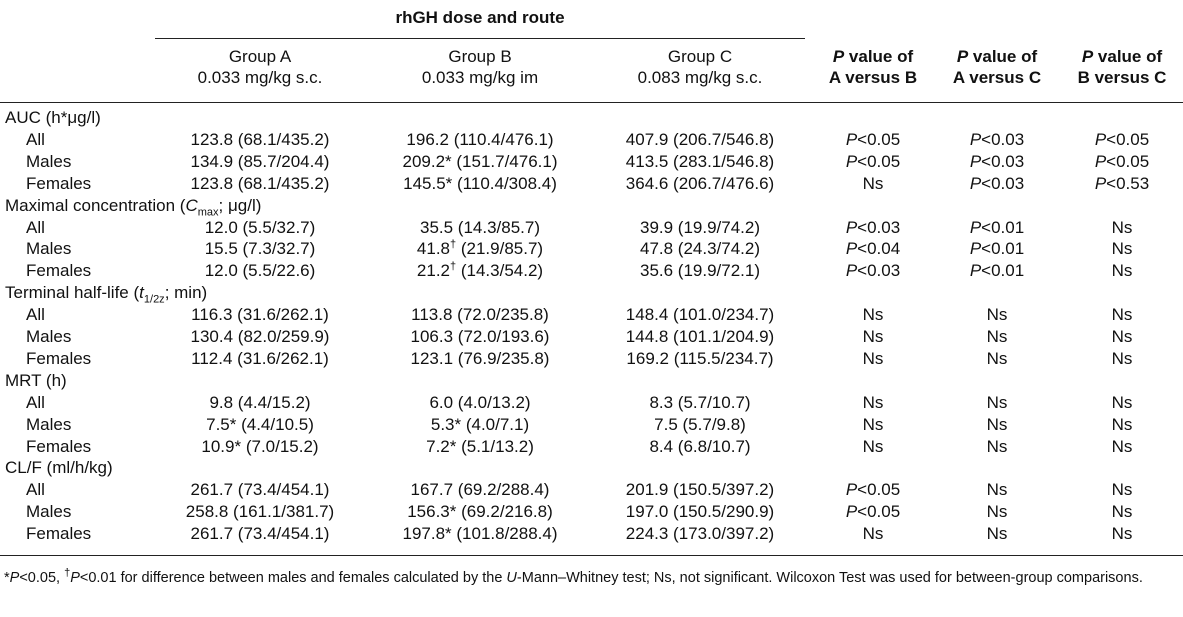 This screenshot has width=1183, height=617. I want to click on cell: 6.0 (4.0/13.2), so click(480, 402).